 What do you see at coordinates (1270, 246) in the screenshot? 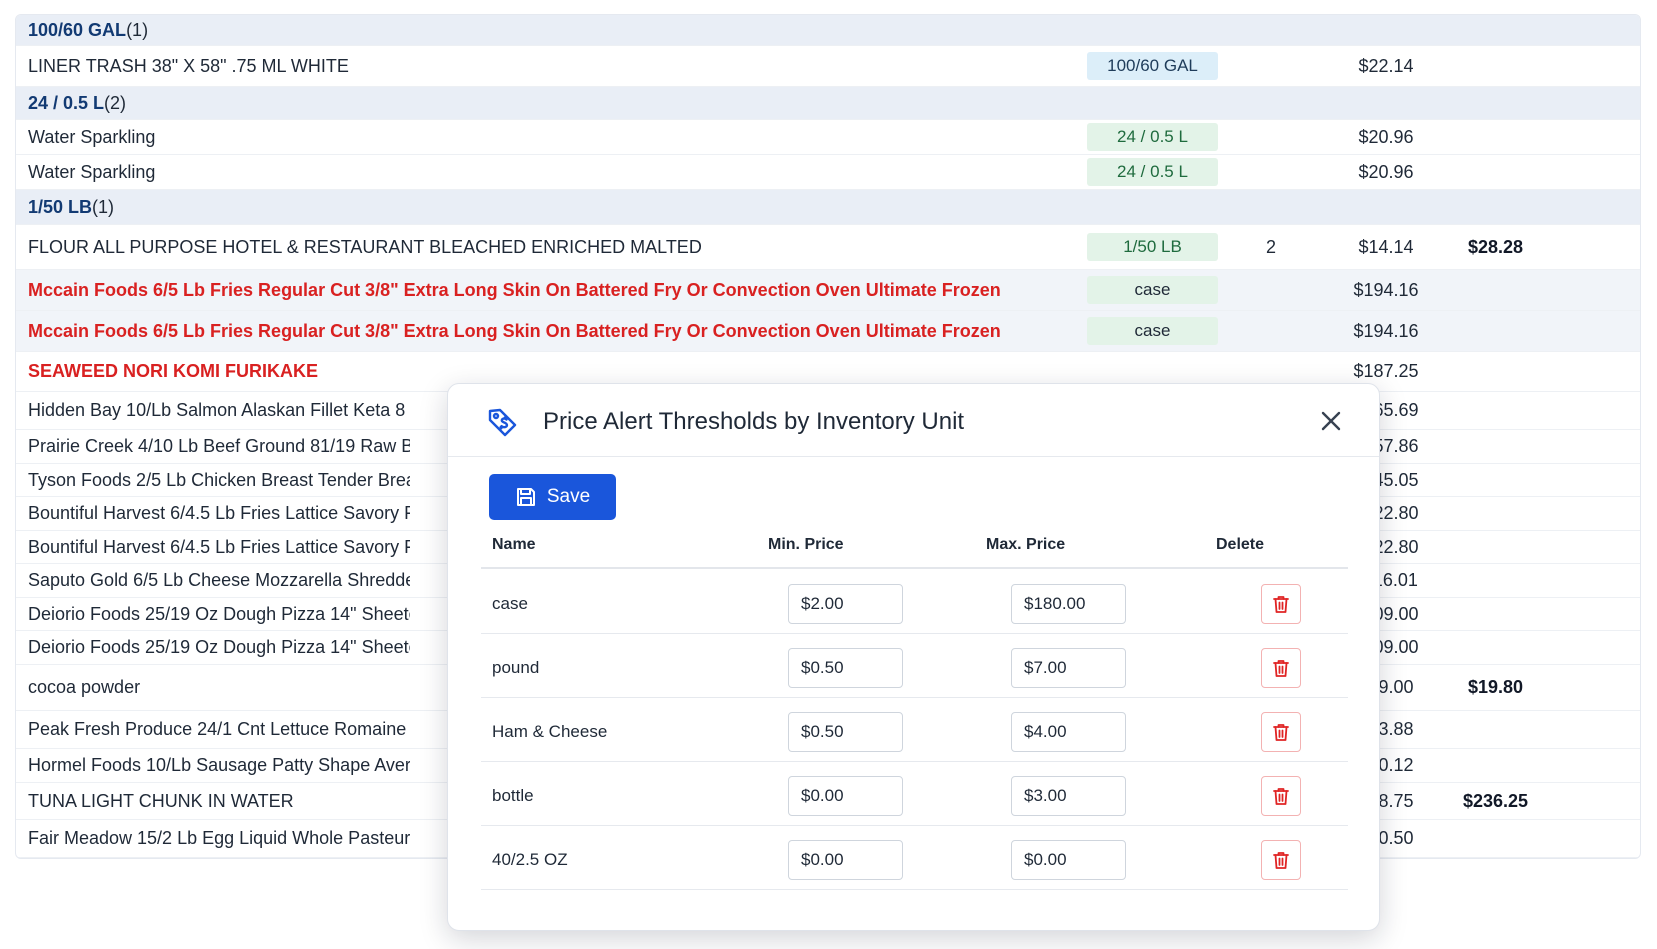
I see `quantity: 2` at bounding box center [1270, 246].